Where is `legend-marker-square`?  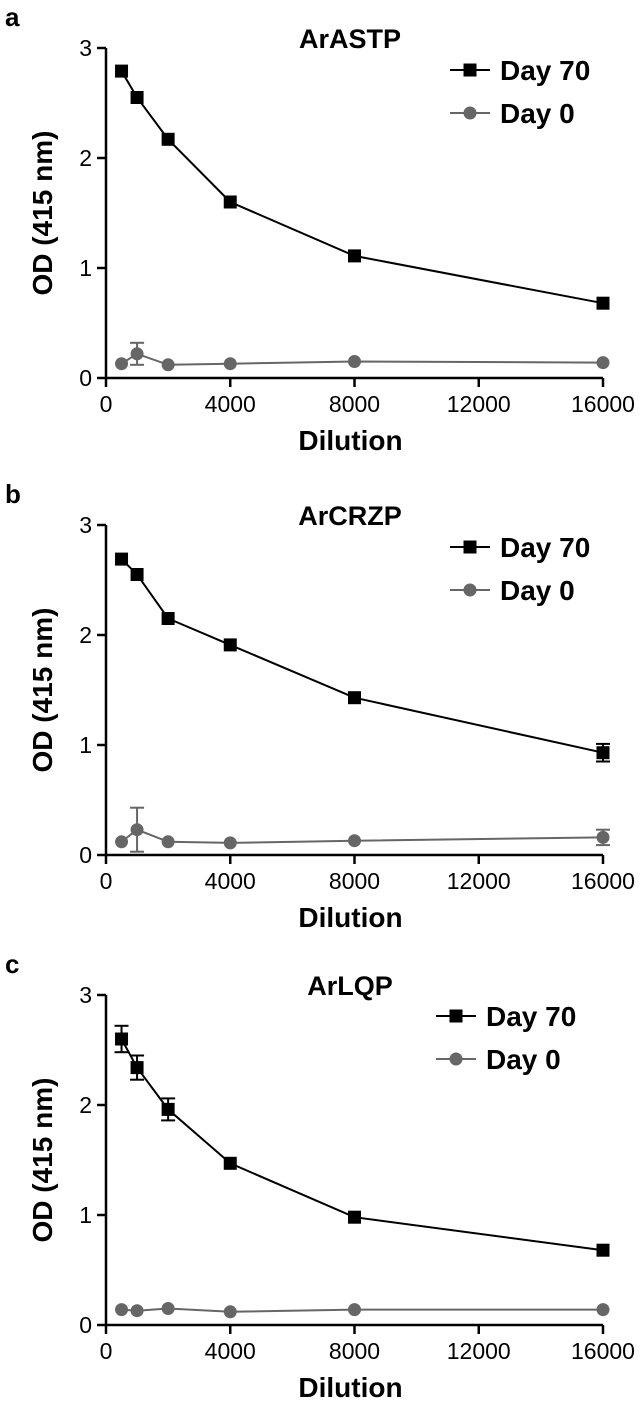 legend-marker-square is located at coordinates (470, 547).